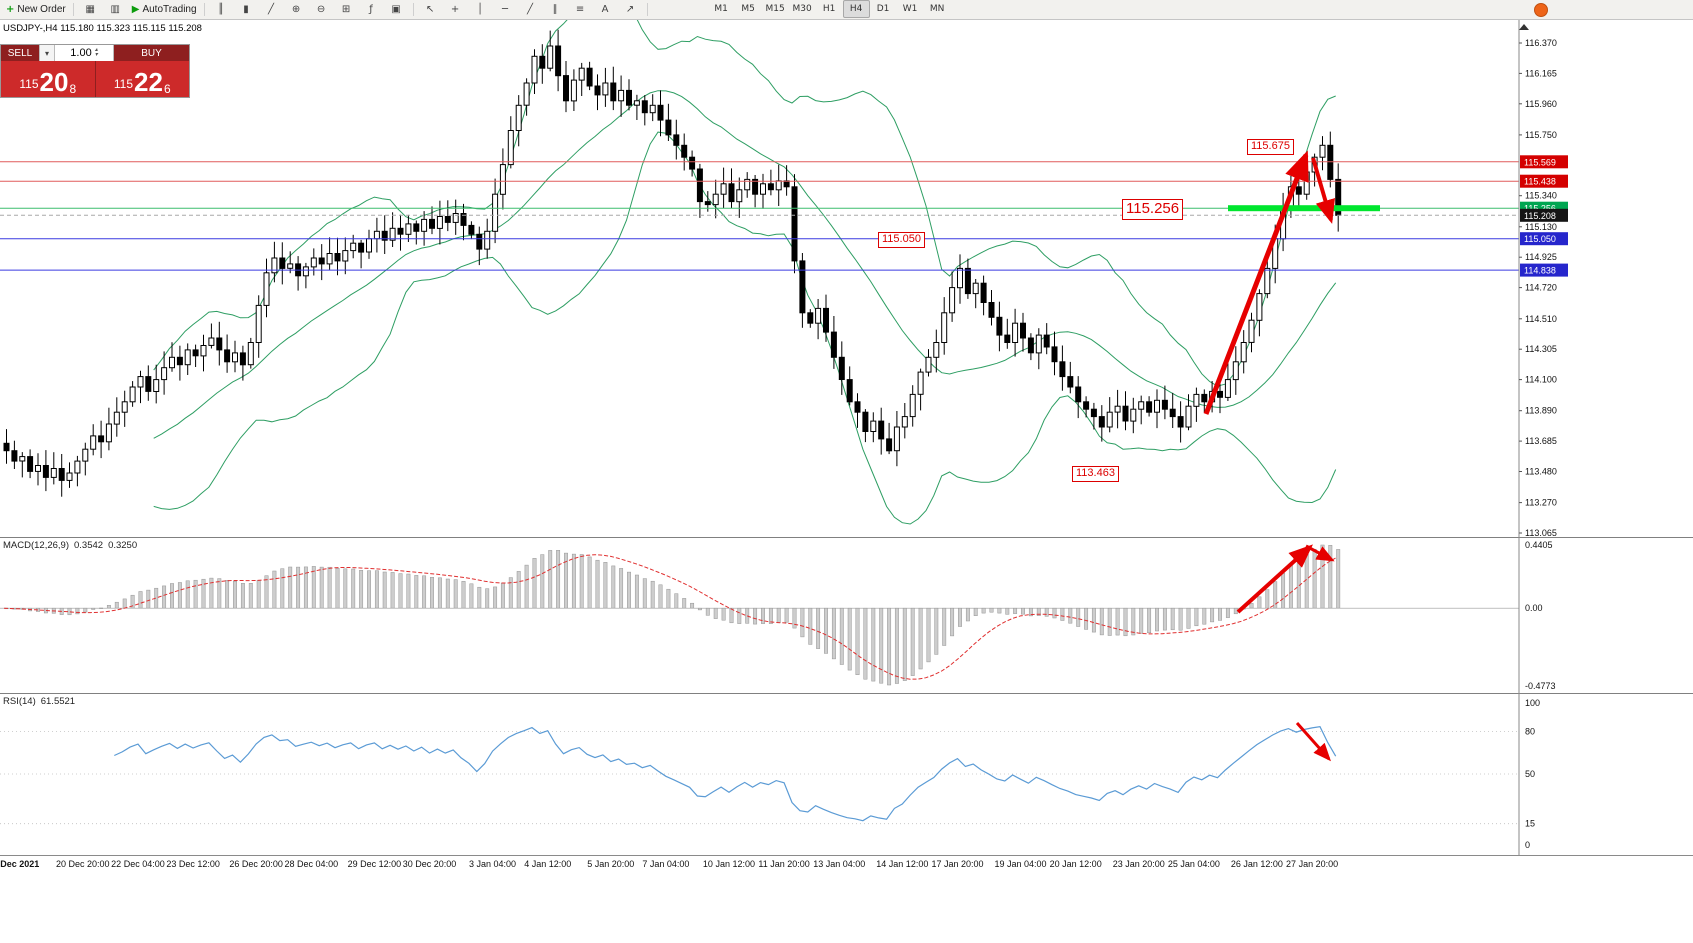 The height and width of the screenshot is (943, 1693). I want to click on fibonacci-icon: ≡, so click(580, 9).